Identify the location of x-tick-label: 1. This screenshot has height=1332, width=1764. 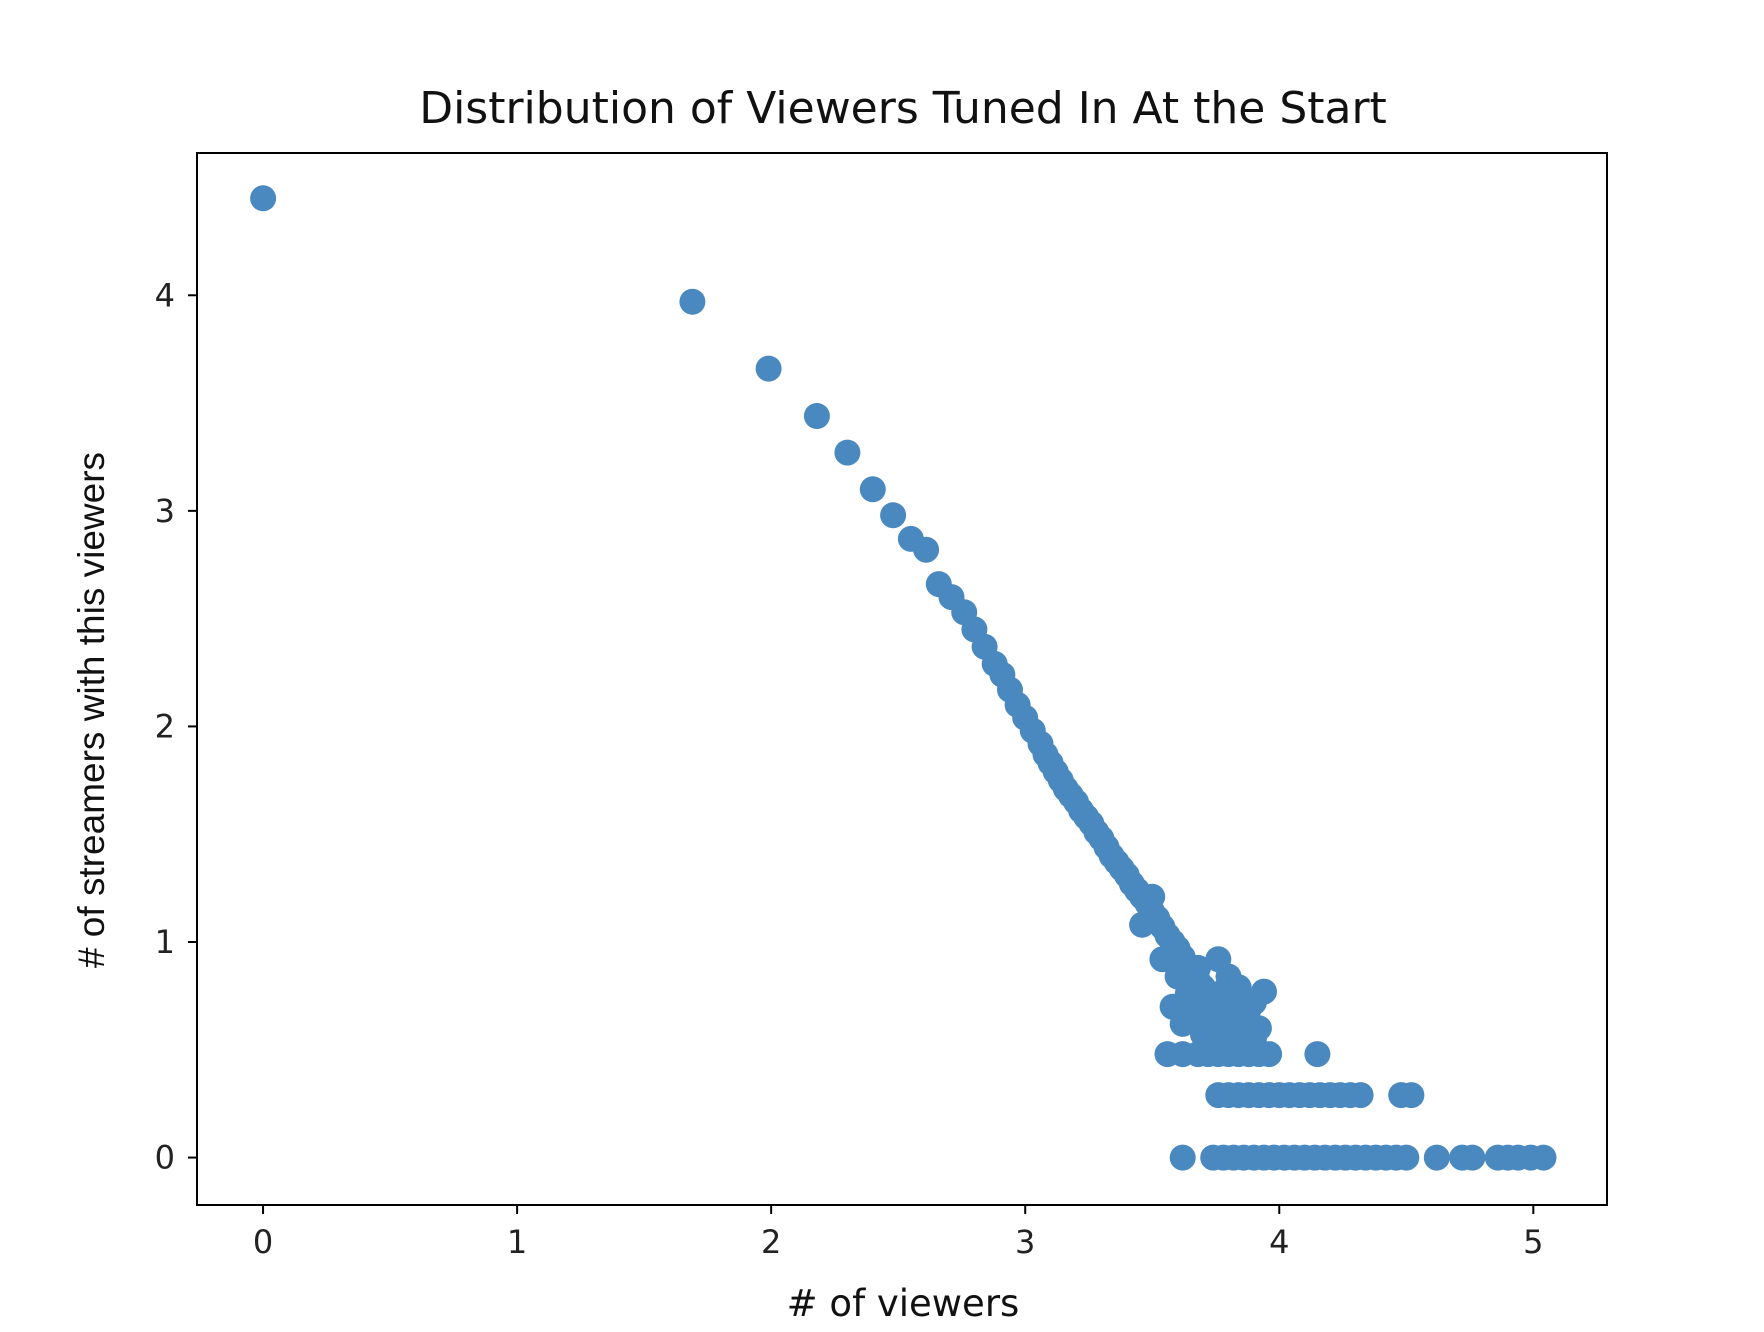
(517, 1242).